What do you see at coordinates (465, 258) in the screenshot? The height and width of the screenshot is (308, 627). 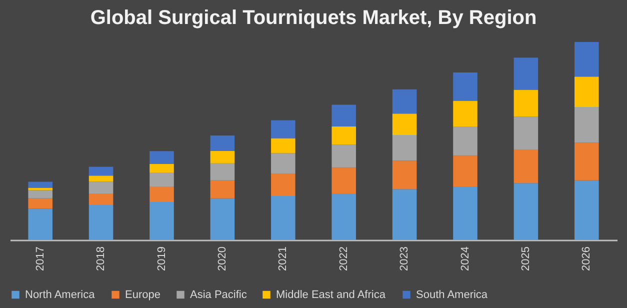 I see `x-tick-label: 2024` at bounding box center [465, 258].